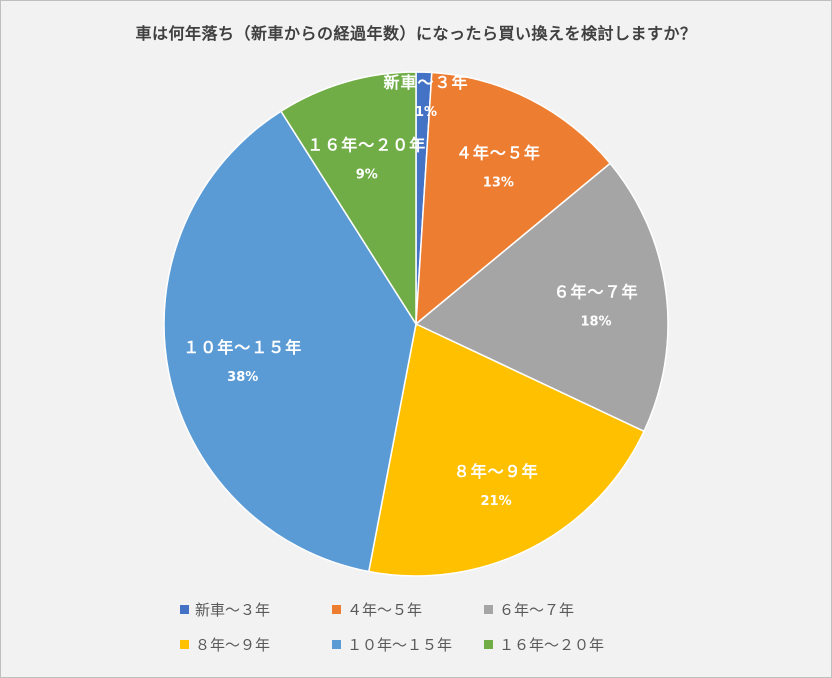 The width and height of the screenshot is (832, 678). I want to click on legend-item: ６年～７年, so click(569, 609).